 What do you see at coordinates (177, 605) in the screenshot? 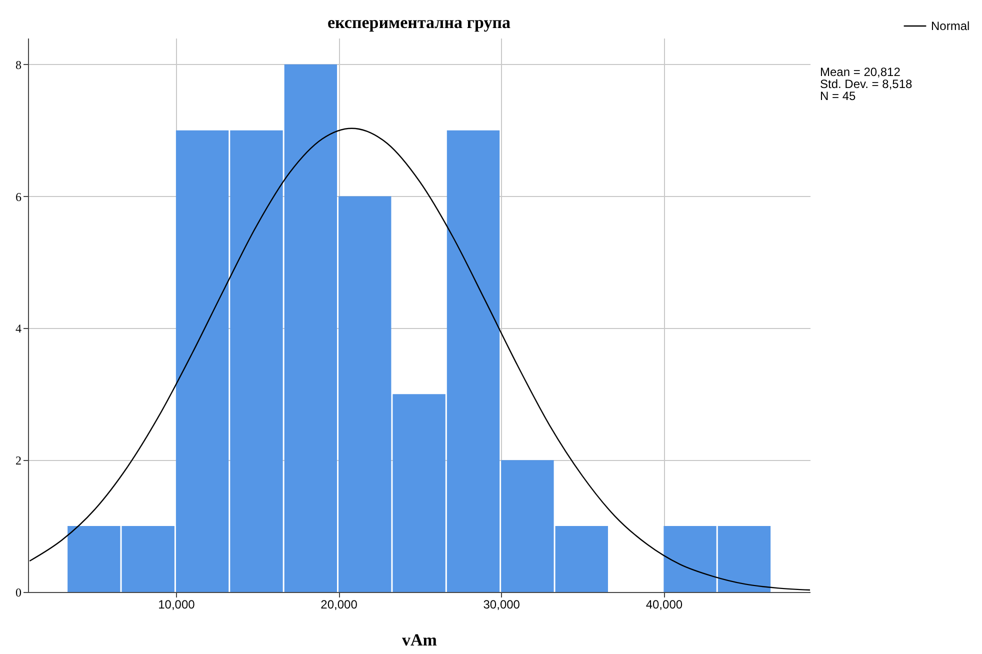
I see `x-tick-label: 10,000` at bounding box center [177, 605].